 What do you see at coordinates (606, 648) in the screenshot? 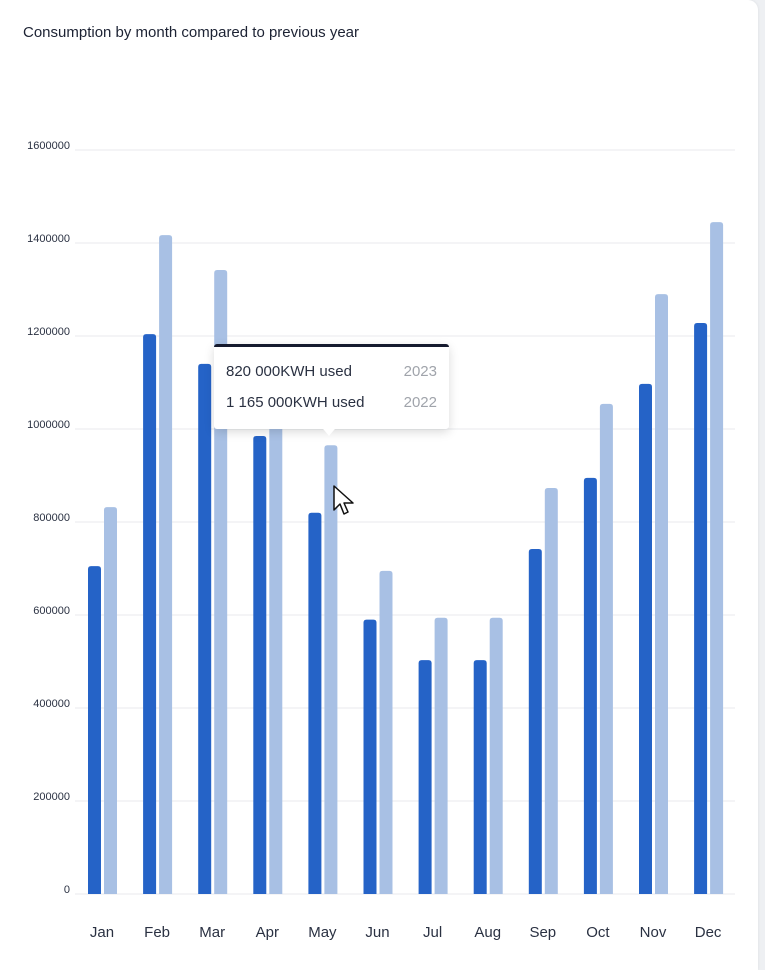
I see `bar-oct-2022` at bounding box center [606, 648].